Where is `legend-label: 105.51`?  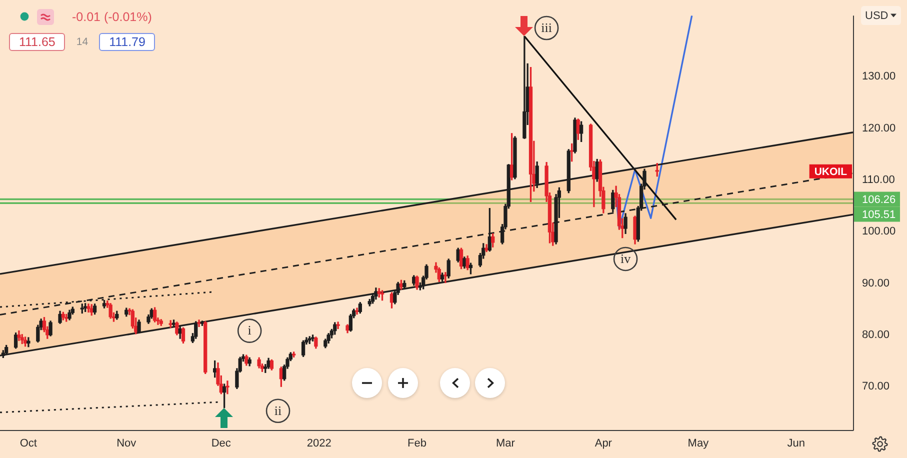
legend-label: 105.51 is located at coordinates (879, 214).